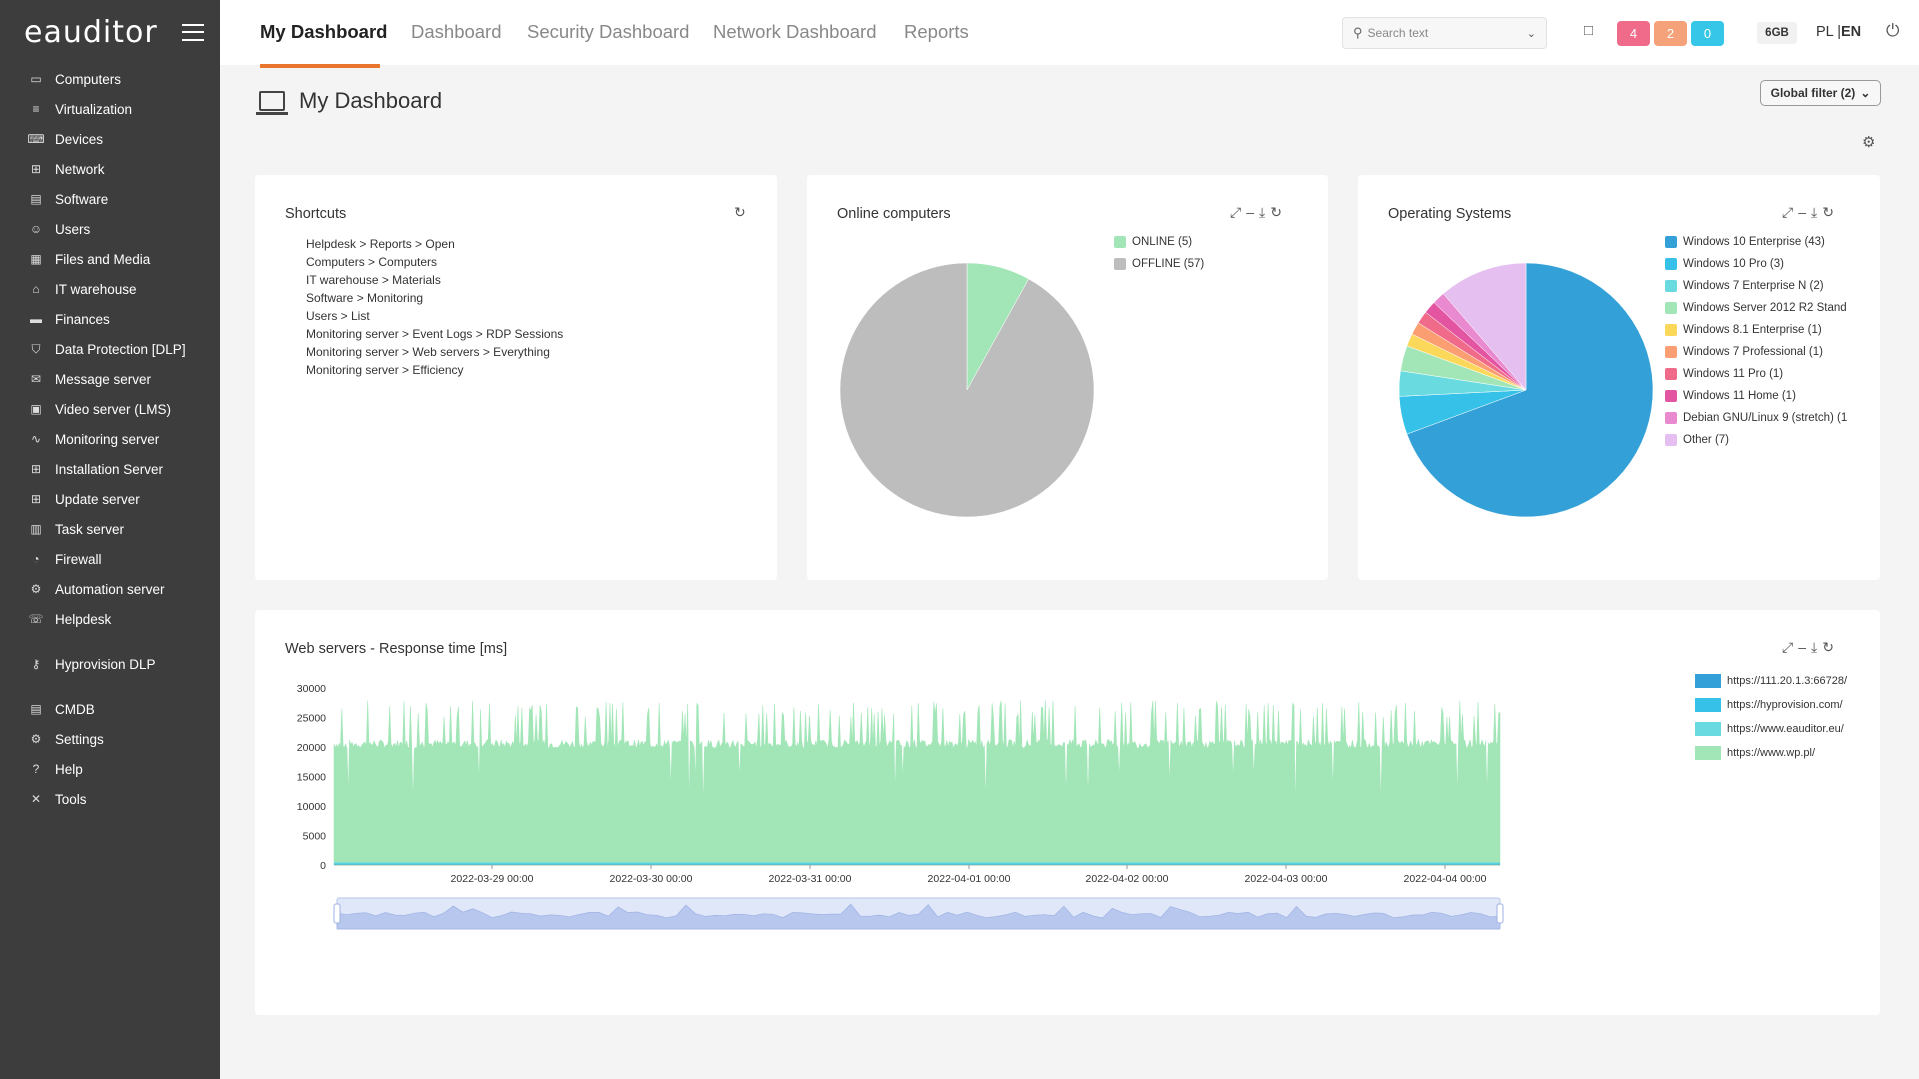 The height and width of the screenshot is (1079, 1919). Describe the element at coordinates (110, 109) in the screenshot. I see `sidebar-item-virtualization: ≡ Virtualization` at that location.